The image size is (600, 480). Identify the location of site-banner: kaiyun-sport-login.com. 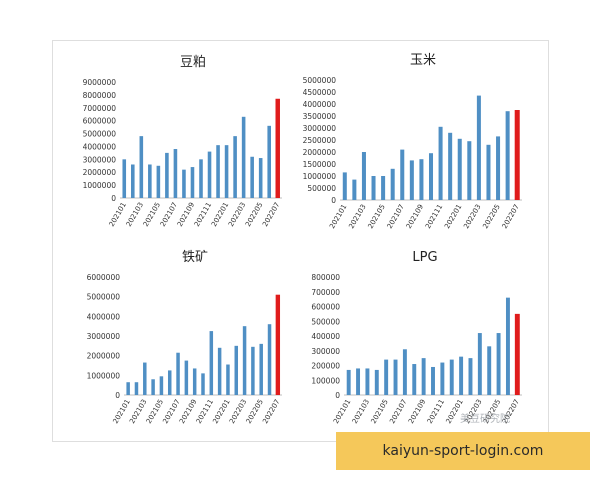
(463, 451).